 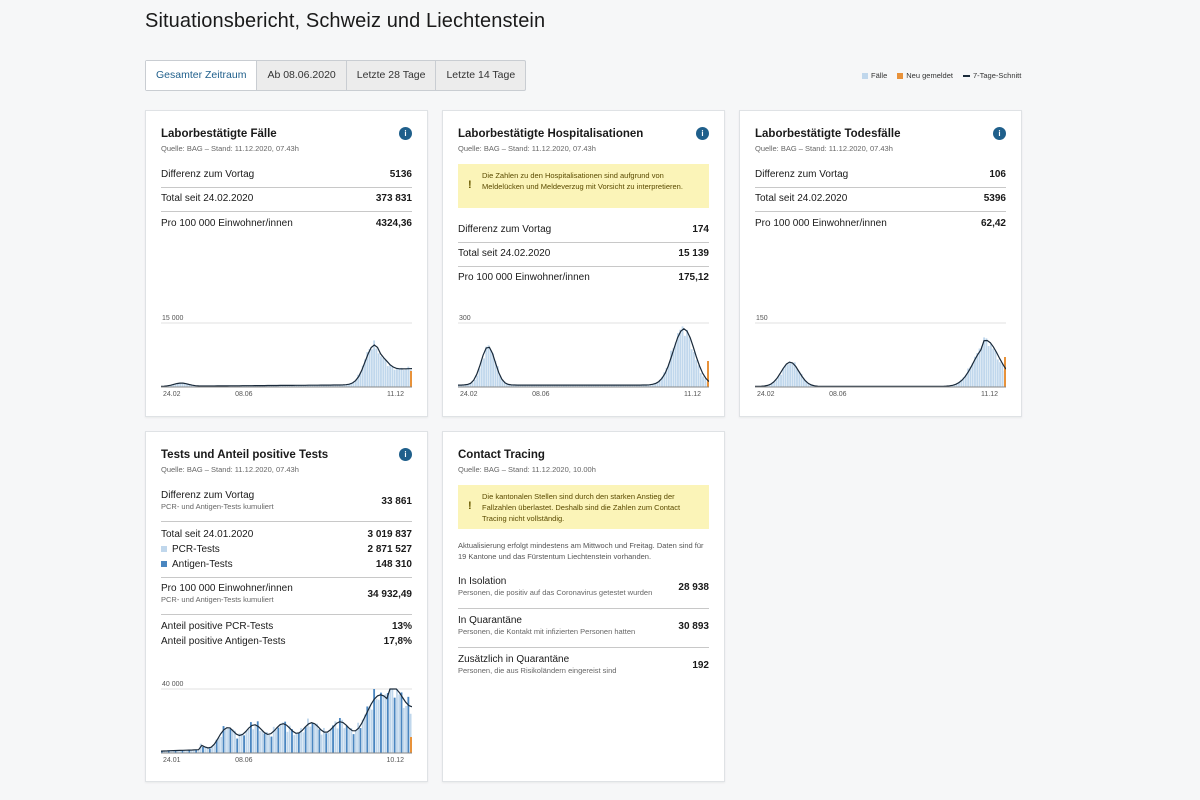 I want to click on new-reported-bar, so click(x=708, y=374).